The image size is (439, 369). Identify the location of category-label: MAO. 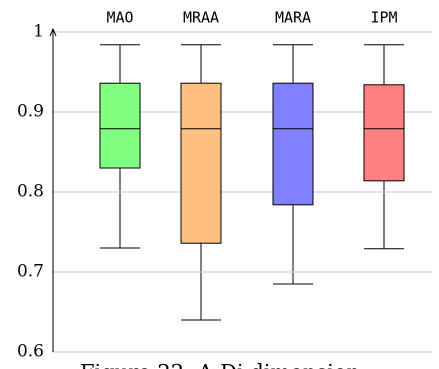
(119, 18).